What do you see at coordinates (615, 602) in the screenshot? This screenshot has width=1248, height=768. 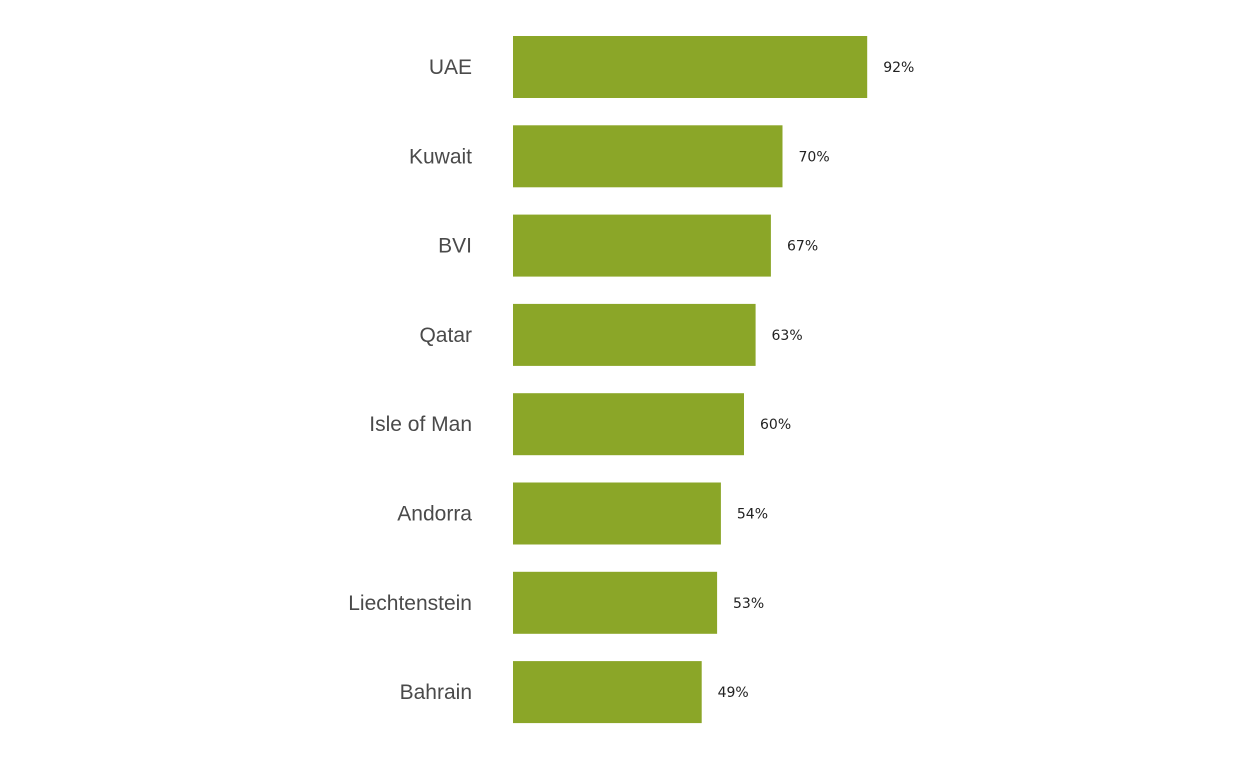 I see `bar-liechtenstein` at bounding box center [615, 602].